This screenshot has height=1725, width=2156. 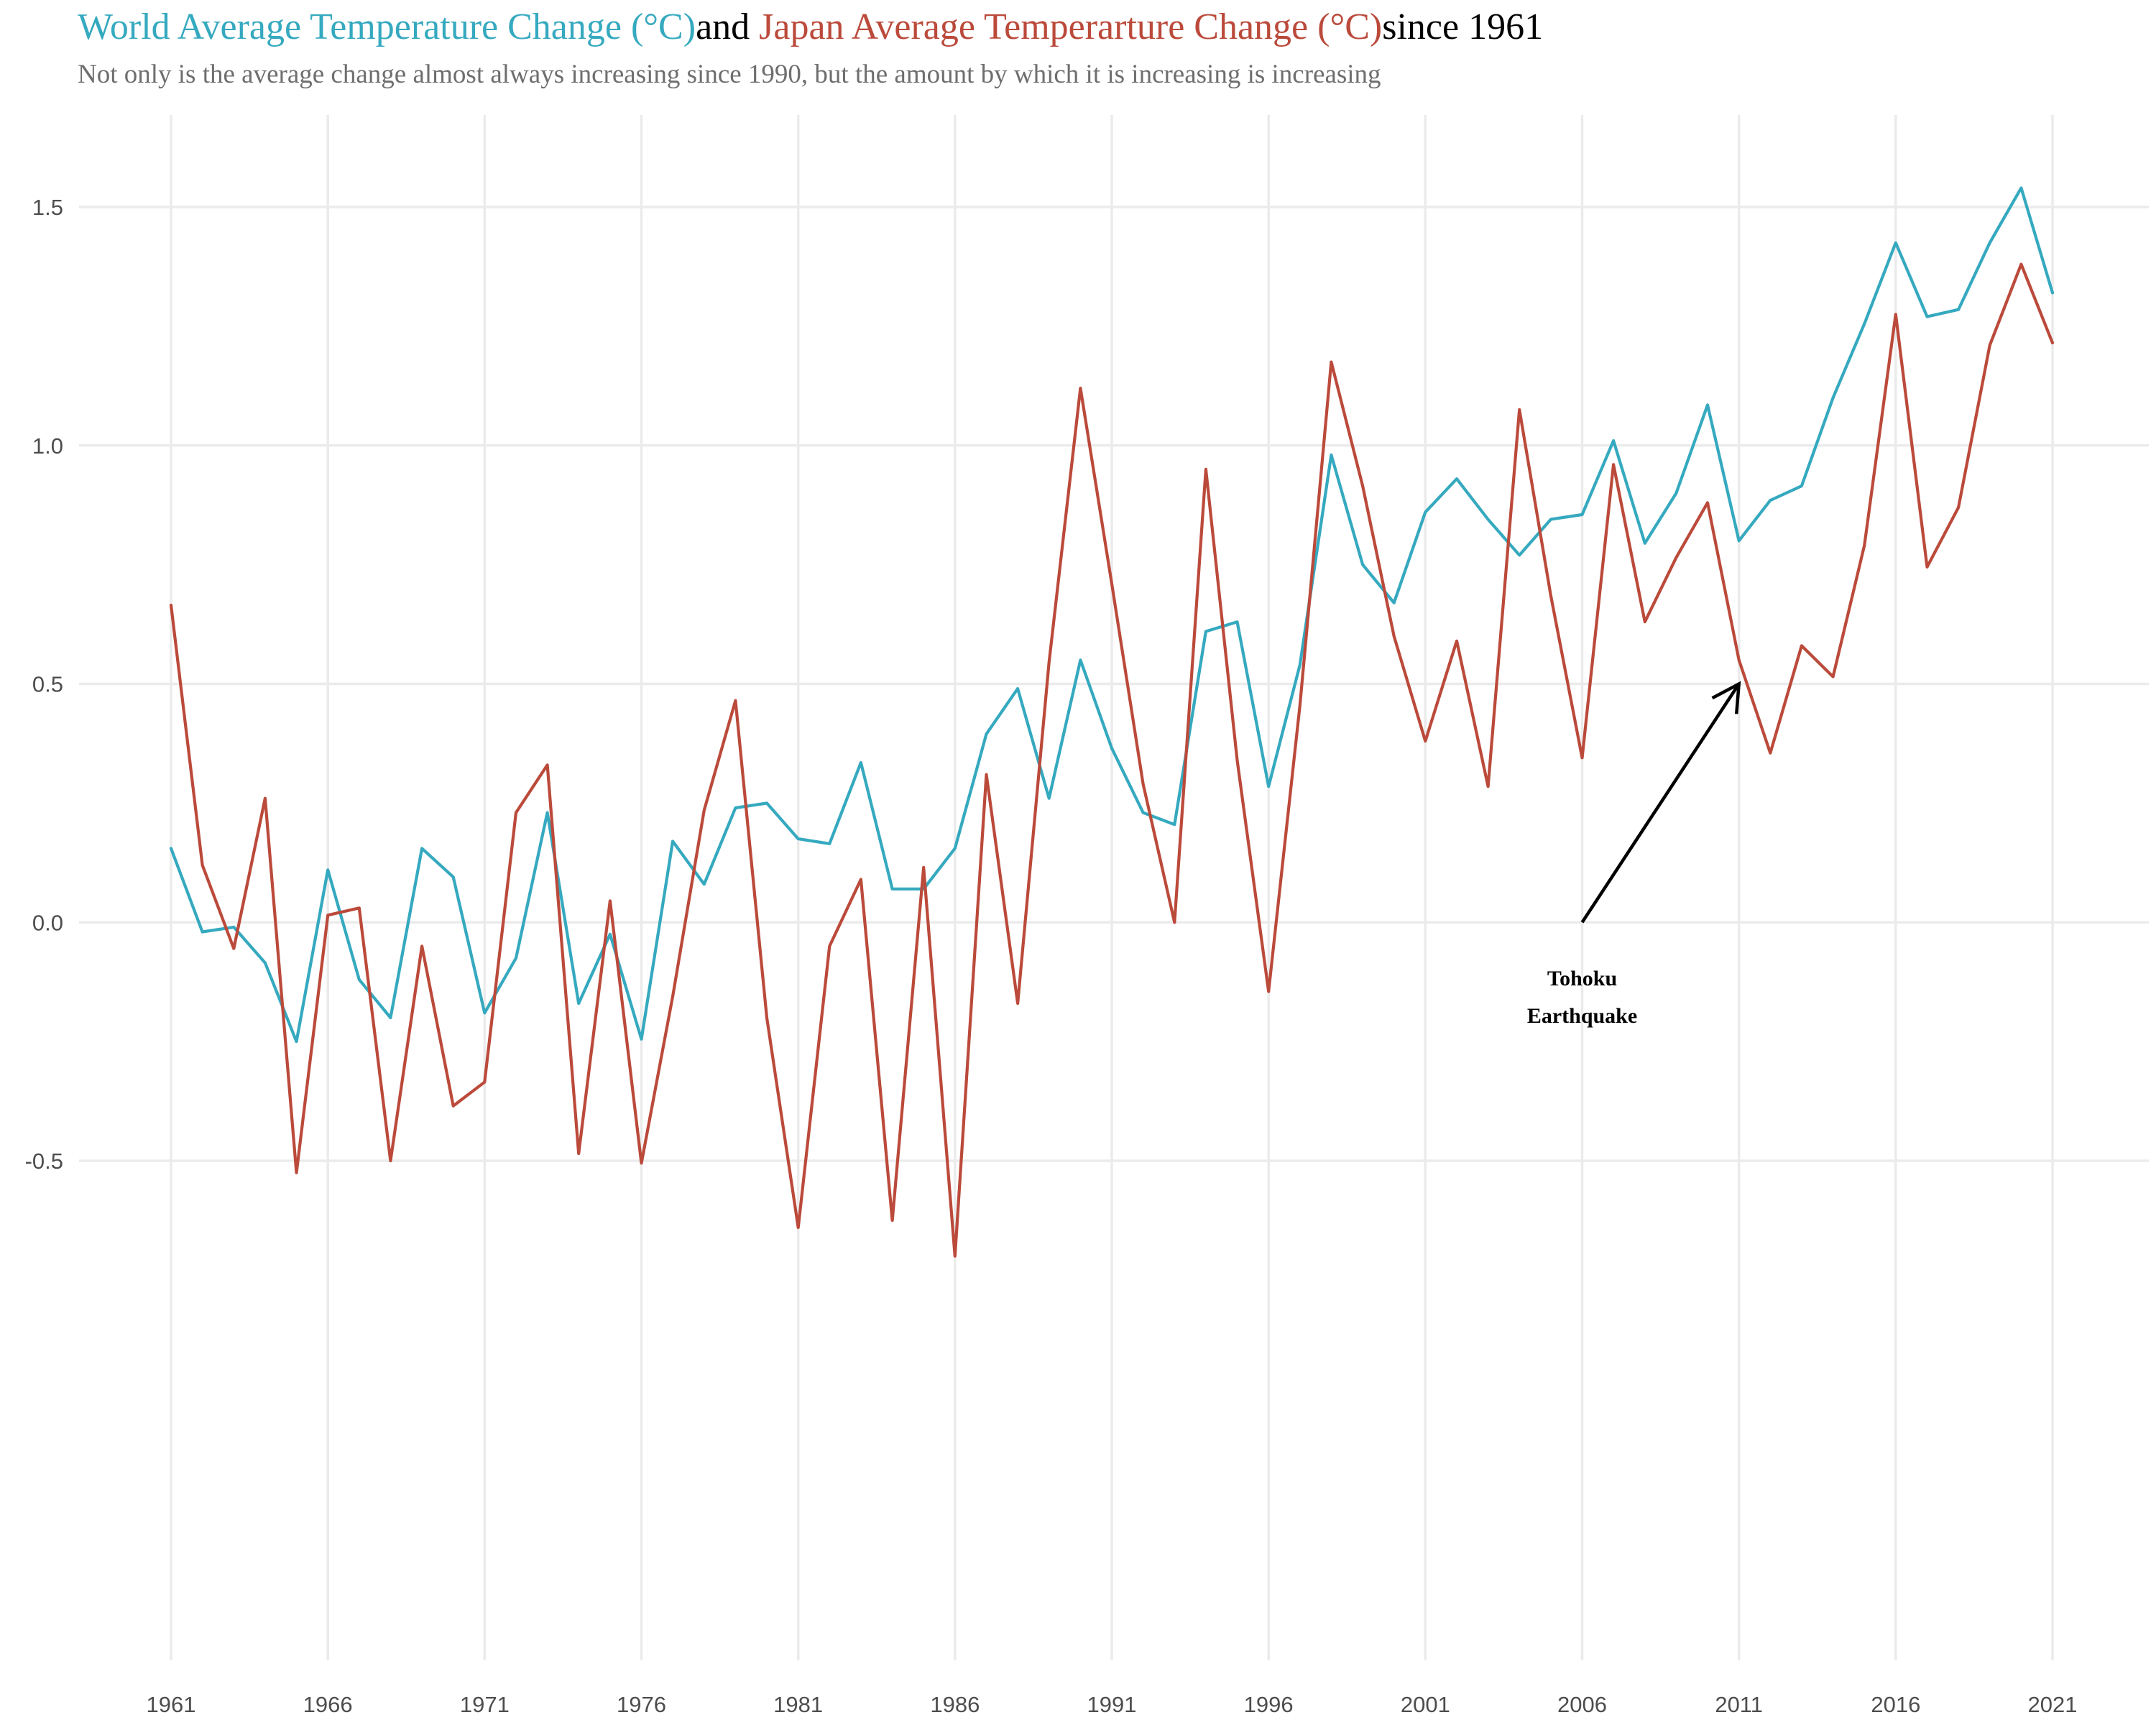 I want to click on title-japan-part: Japan Average Temperarture Change (°C), so click(x=1071, y=26).